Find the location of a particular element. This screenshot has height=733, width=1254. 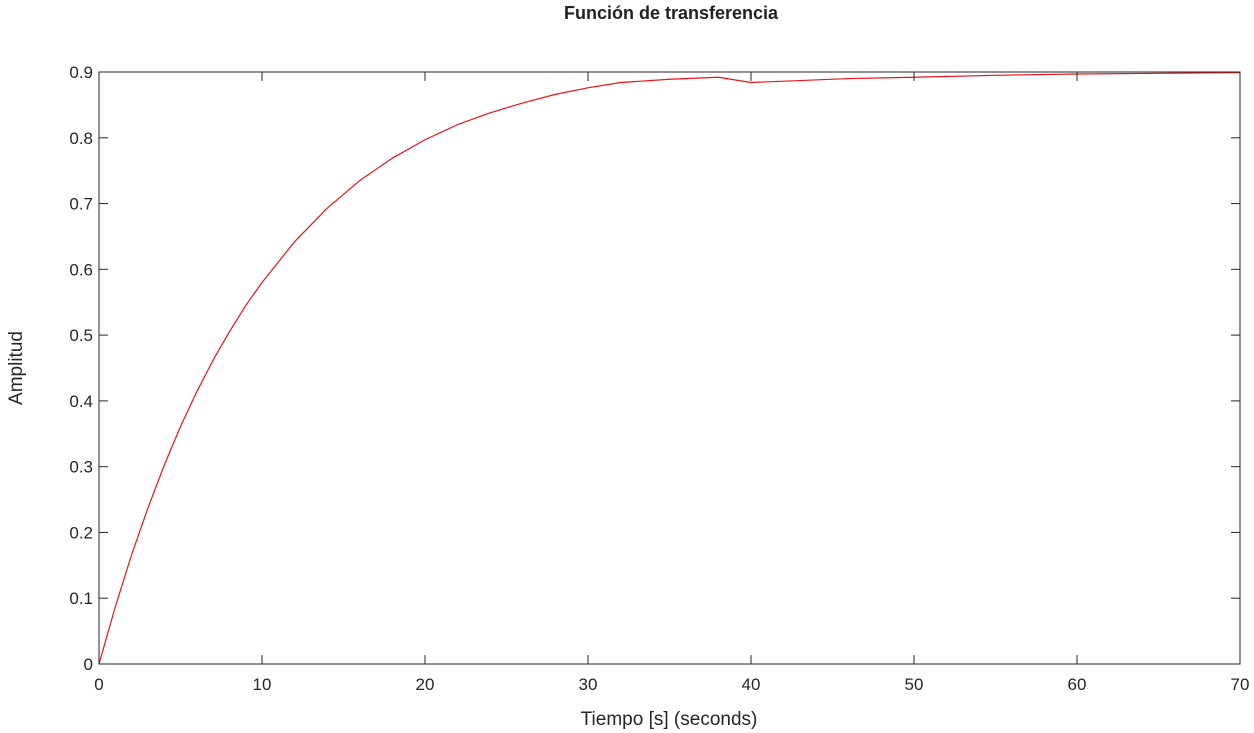

x-axis-label: Tiempo [s] (seconds) is located at coordinates (669, 719).